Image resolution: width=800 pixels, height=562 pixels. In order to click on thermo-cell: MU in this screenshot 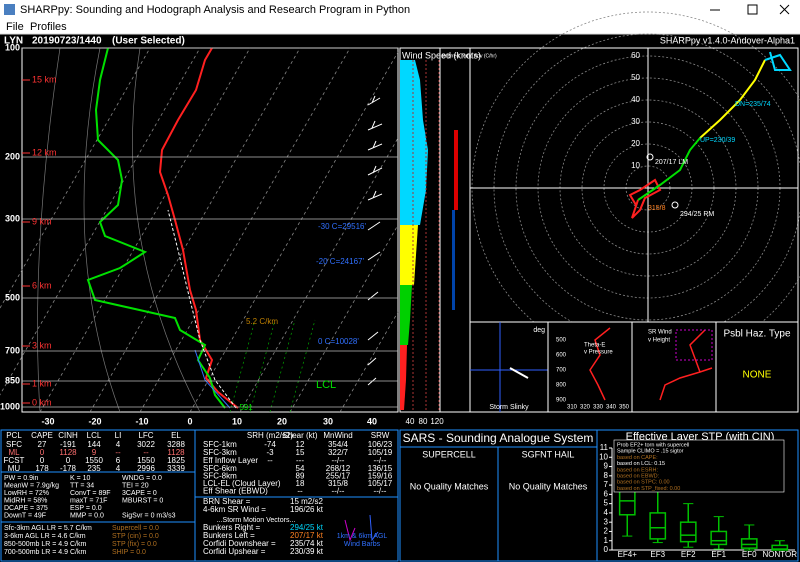, I will do `click(14, 468)`.